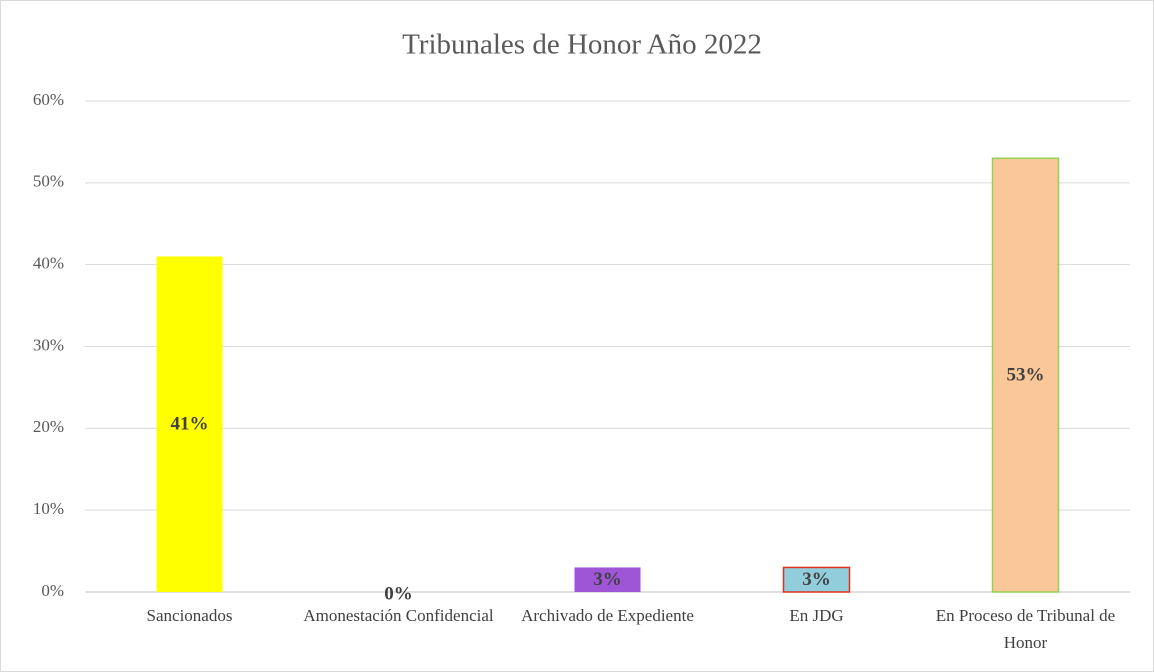  I want to click on y-tick-label: 20%, so click(48, 426).